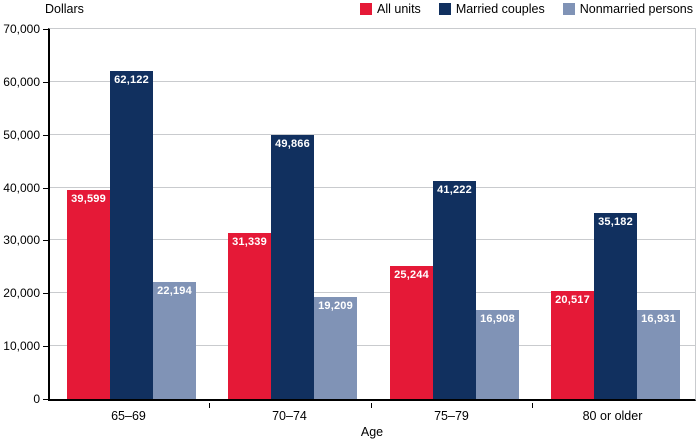 This screenshot has width=698, height=444. Describe the element at coordinates (572, 300) in the screenshot. I see `bar-value-label: 20,517` at that location.